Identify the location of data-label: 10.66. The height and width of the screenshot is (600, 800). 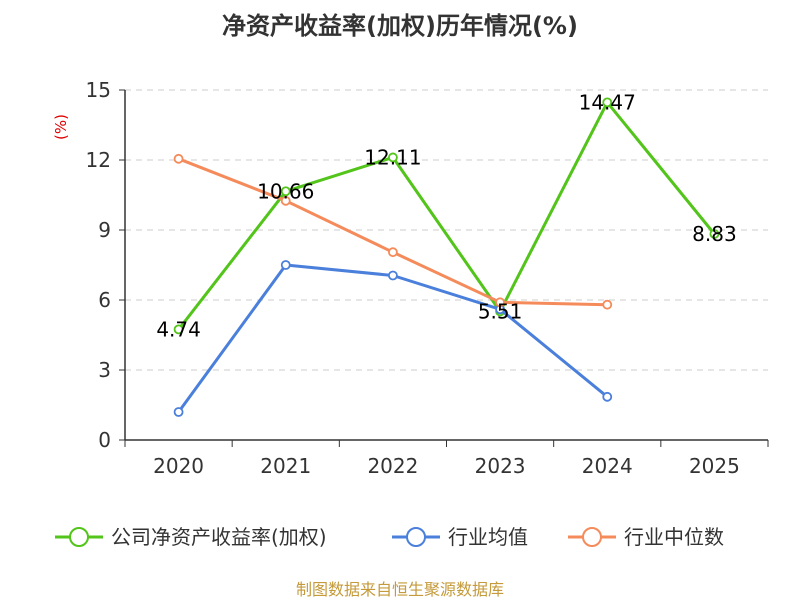
(285, 191).